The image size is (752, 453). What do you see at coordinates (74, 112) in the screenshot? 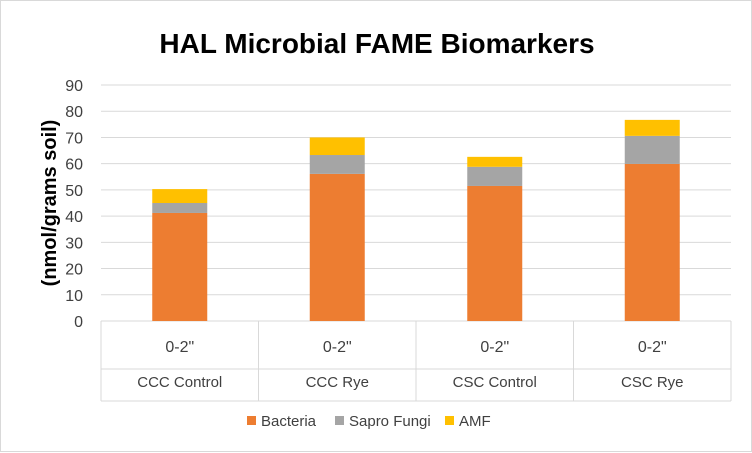
I see `y-tick-label: 80` at bounding box center [74, 112].